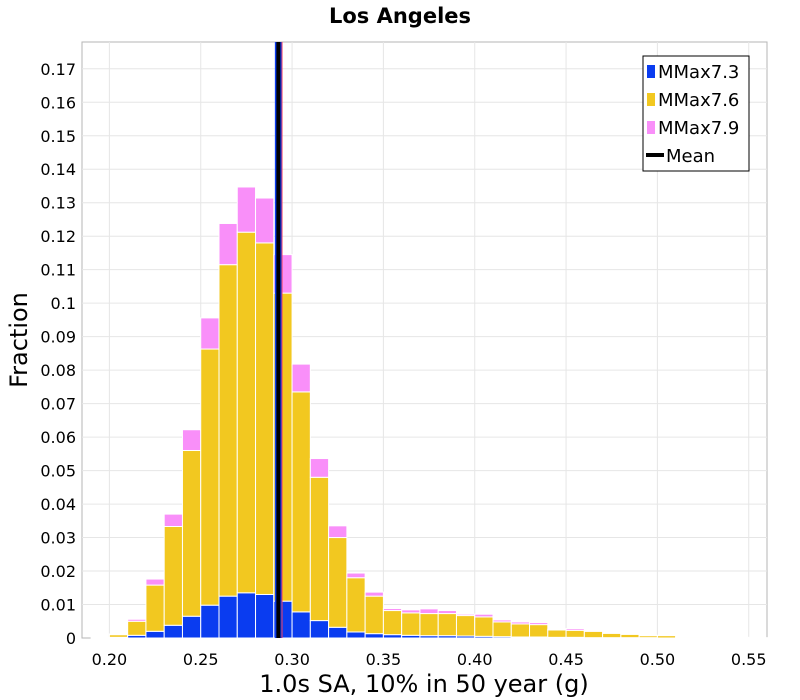 The width and height of the screenshot is (800, 700). What do you see at coordinates (292, 659) in the screenshot?
I see `x-tick-label: 0.30` at bounding box center [292, 659].